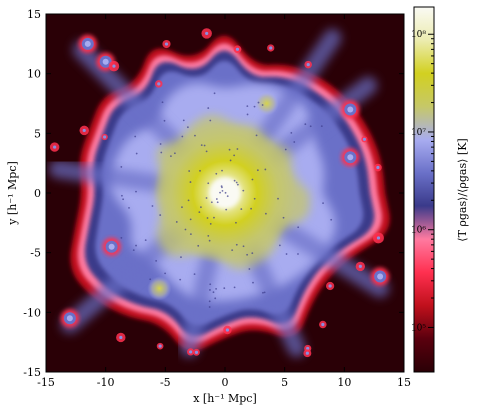 This screenshot has height=416, width=477. What do you see at coordinates (32, 312) in the screenshot?
I see `y-tick-label: -10` at bounding box center [32, 312].